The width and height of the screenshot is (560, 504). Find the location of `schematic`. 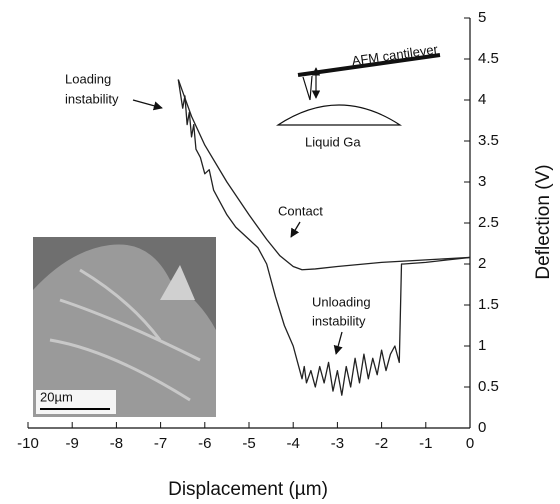

schematic is located at coordinates (358, 89).